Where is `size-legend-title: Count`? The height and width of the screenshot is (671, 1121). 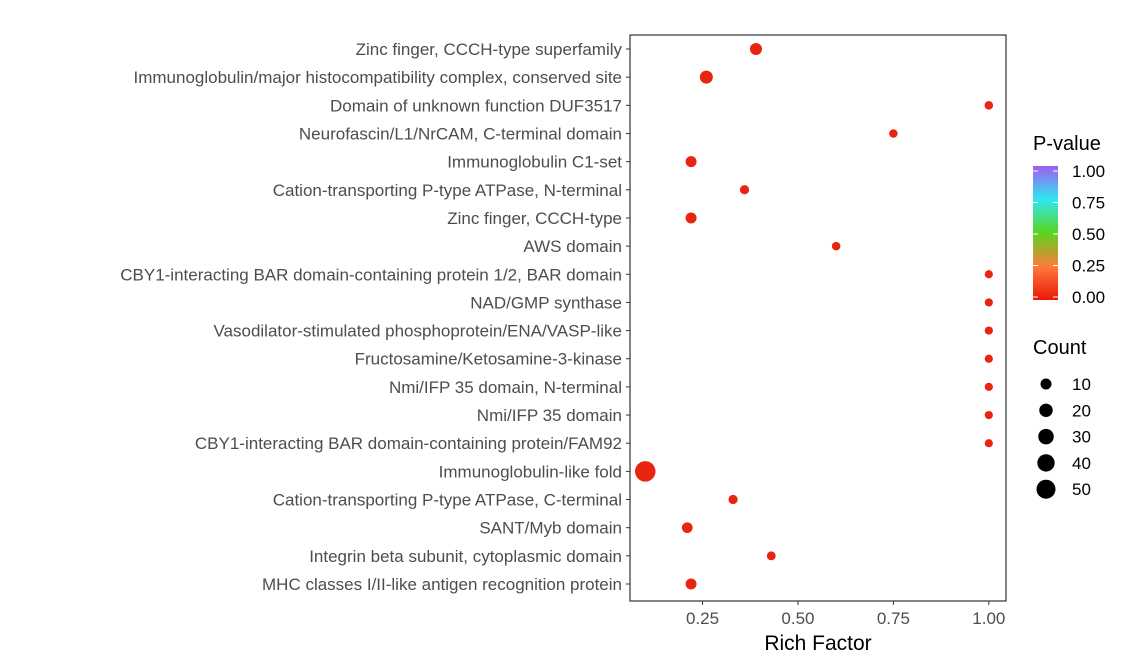 size-legend-title: Count is located at coordinates (1060, 348).